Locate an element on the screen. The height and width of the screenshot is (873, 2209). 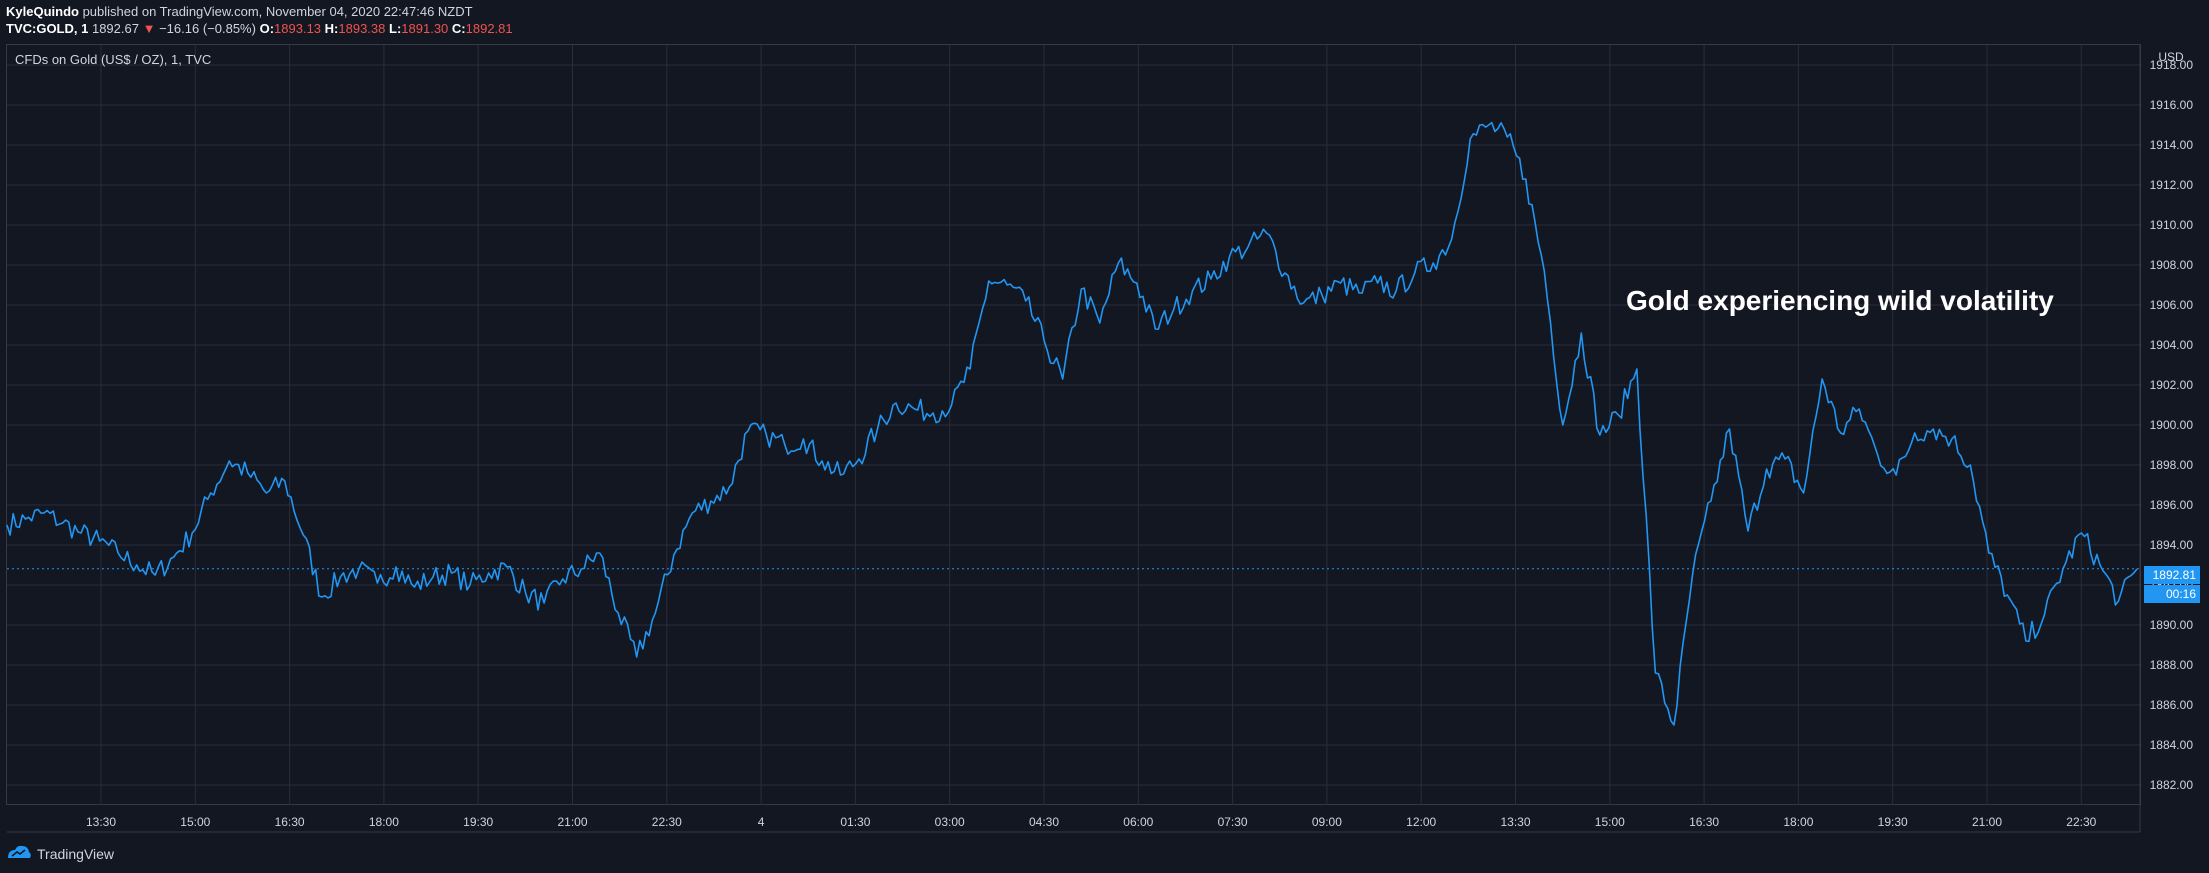
y-tick-label: 1916.00 is located at coordinates (2172, 105).